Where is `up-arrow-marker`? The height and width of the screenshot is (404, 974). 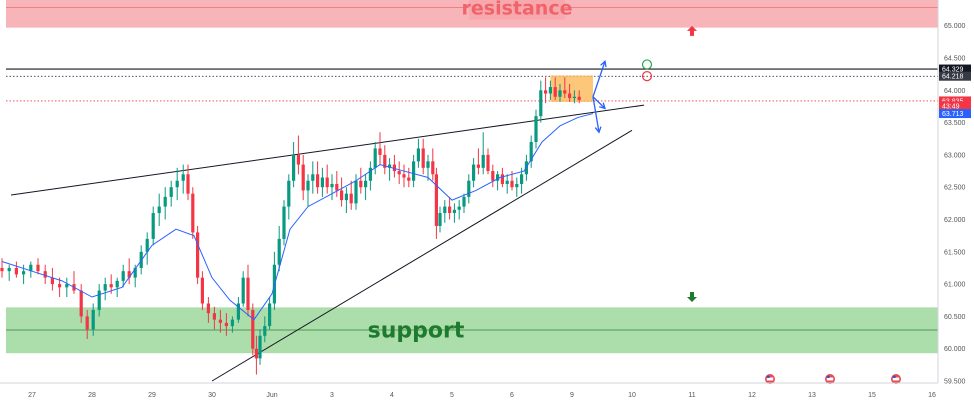 up-arrow-marker is located at coordinates (692, 30).